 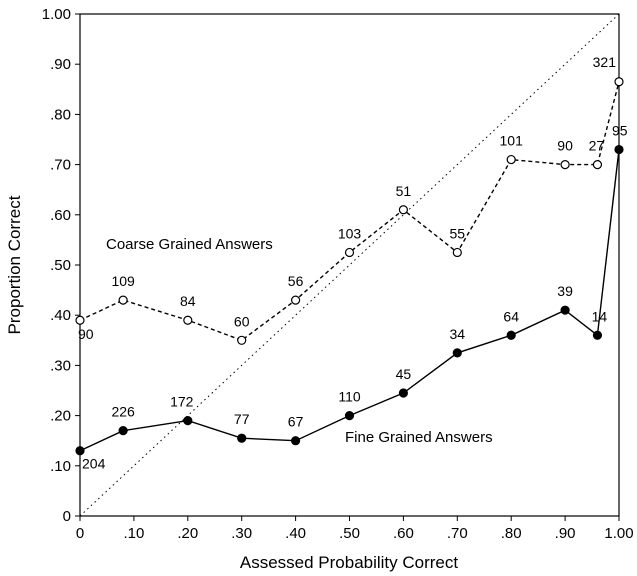 What do you see at coordinates (123, 281) in the screenshot?
I see `coarse-point-count-label: 109` at bounding box center [123, 281].